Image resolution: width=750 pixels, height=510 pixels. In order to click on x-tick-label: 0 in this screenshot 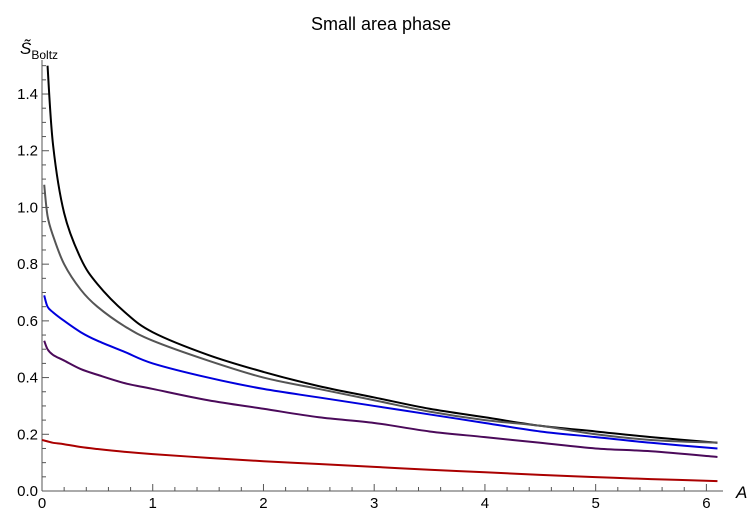, I will do `click(42, 502)`.